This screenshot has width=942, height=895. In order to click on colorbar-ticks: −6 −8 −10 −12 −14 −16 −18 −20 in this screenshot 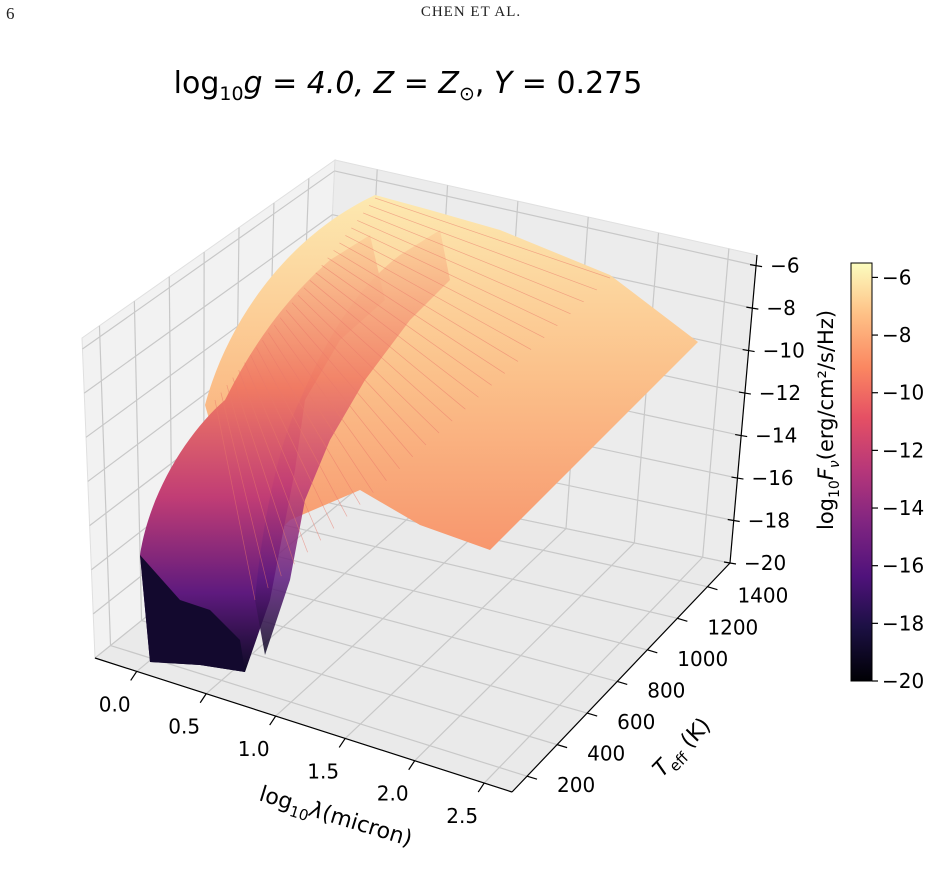, I will do `click(898, 479)`.